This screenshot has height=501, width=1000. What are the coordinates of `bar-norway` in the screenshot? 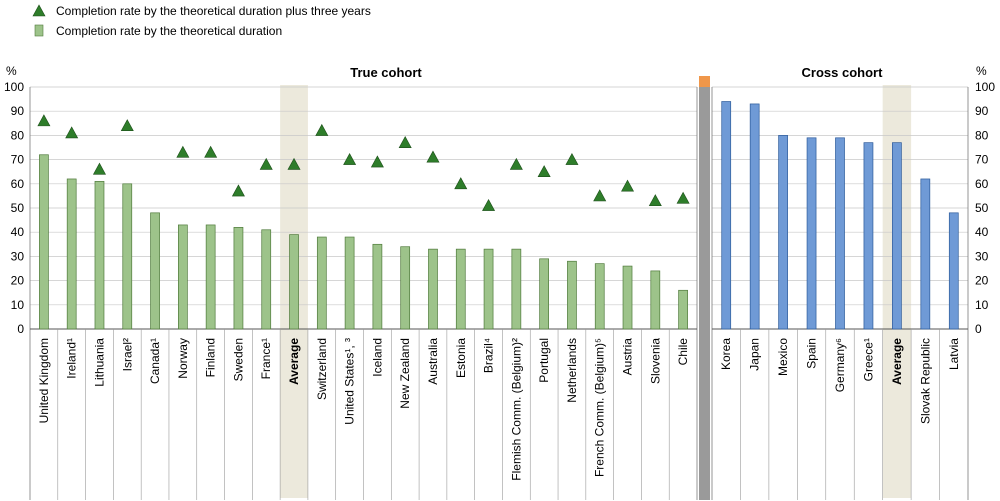 It's located at (183, 277).